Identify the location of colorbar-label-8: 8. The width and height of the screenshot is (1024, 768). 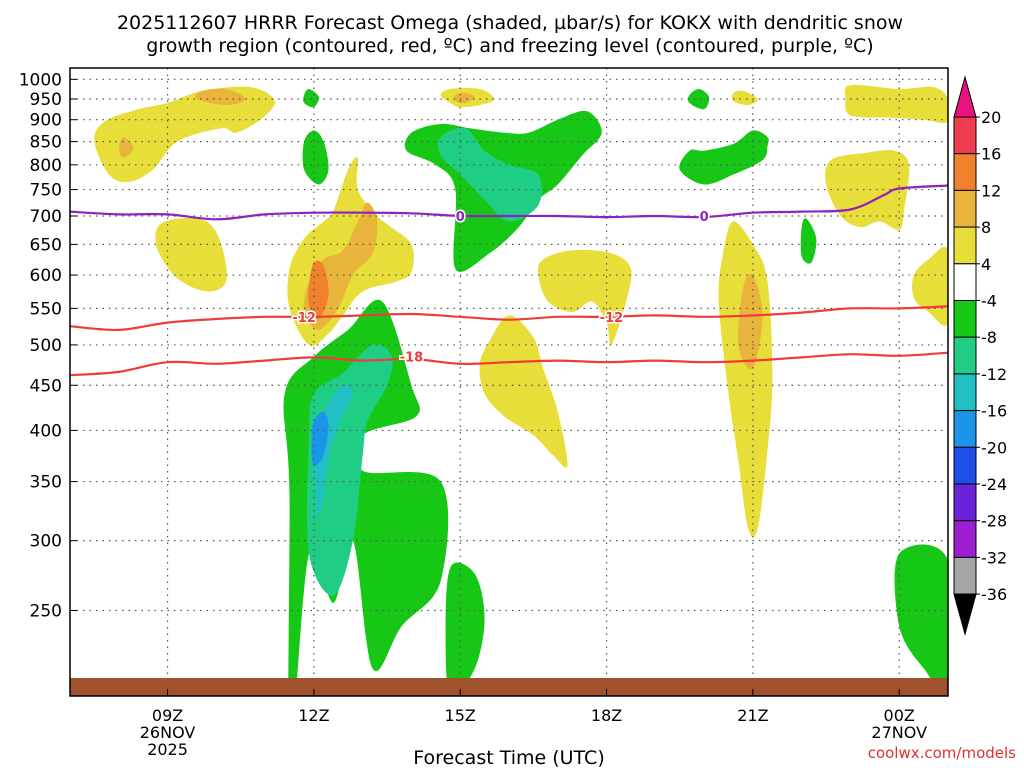
(986, 227).